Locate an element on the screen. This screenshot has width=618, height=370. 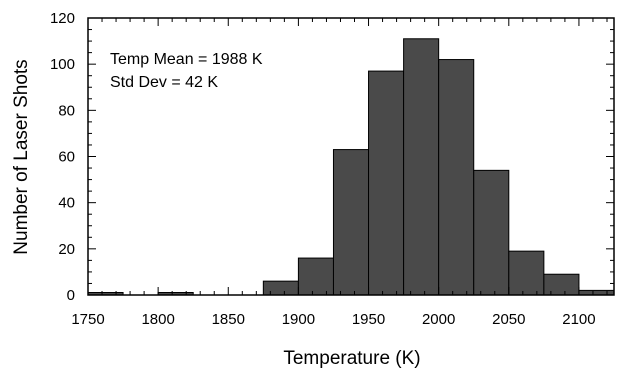
annotation-std-dev: Std Dev = 42 K is located at coordinates (164, 82).